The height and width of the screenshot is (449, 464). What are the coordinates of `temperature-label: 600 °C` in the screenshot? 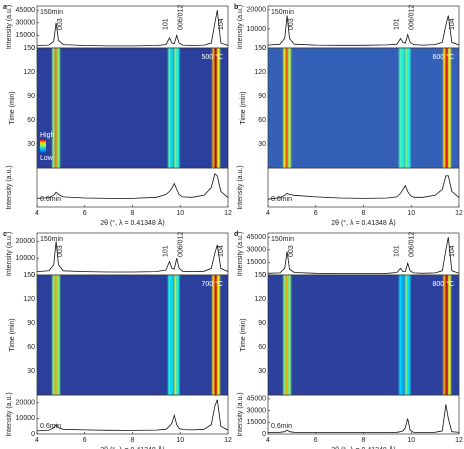 It's located at (443, 57).